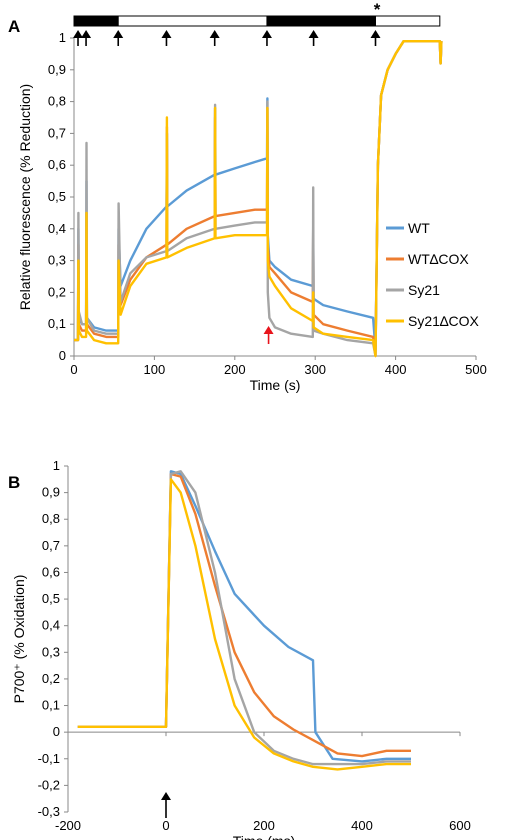 This screenshot has height=840, width=520. What do you see at coordinates (68, 825) in the screenshot?
I see `x-tick-label: -200` at bounding box center [68, 825].